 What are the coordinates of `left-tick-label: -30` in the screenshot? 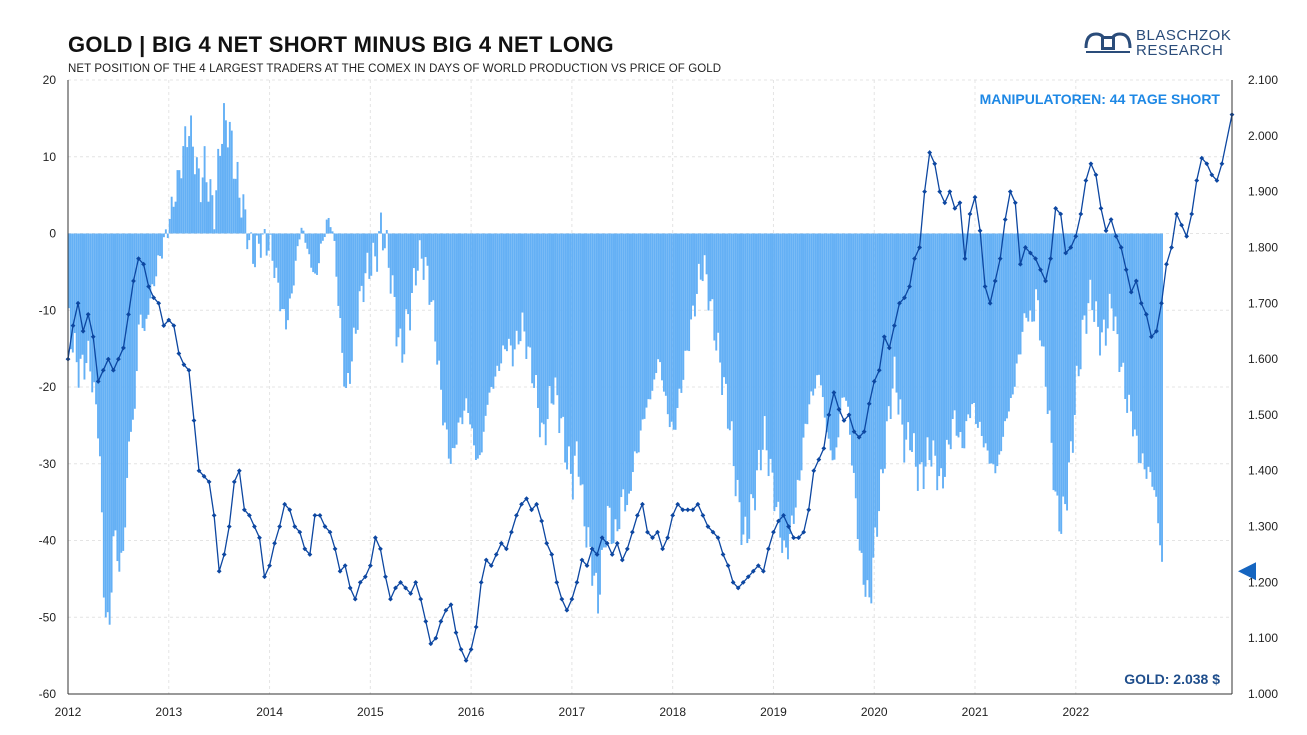 It's located at (48, 464).